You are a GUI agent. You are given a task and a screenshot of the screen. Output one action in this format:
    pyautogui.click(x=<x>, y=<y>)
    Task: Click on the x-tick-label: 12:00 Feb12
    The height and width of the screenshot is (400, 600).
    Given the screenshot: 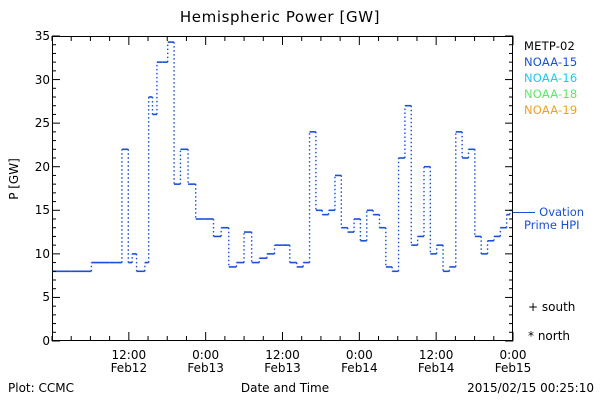 What is the action you would take?
    pyautogui.click(x=129, y=362)
    